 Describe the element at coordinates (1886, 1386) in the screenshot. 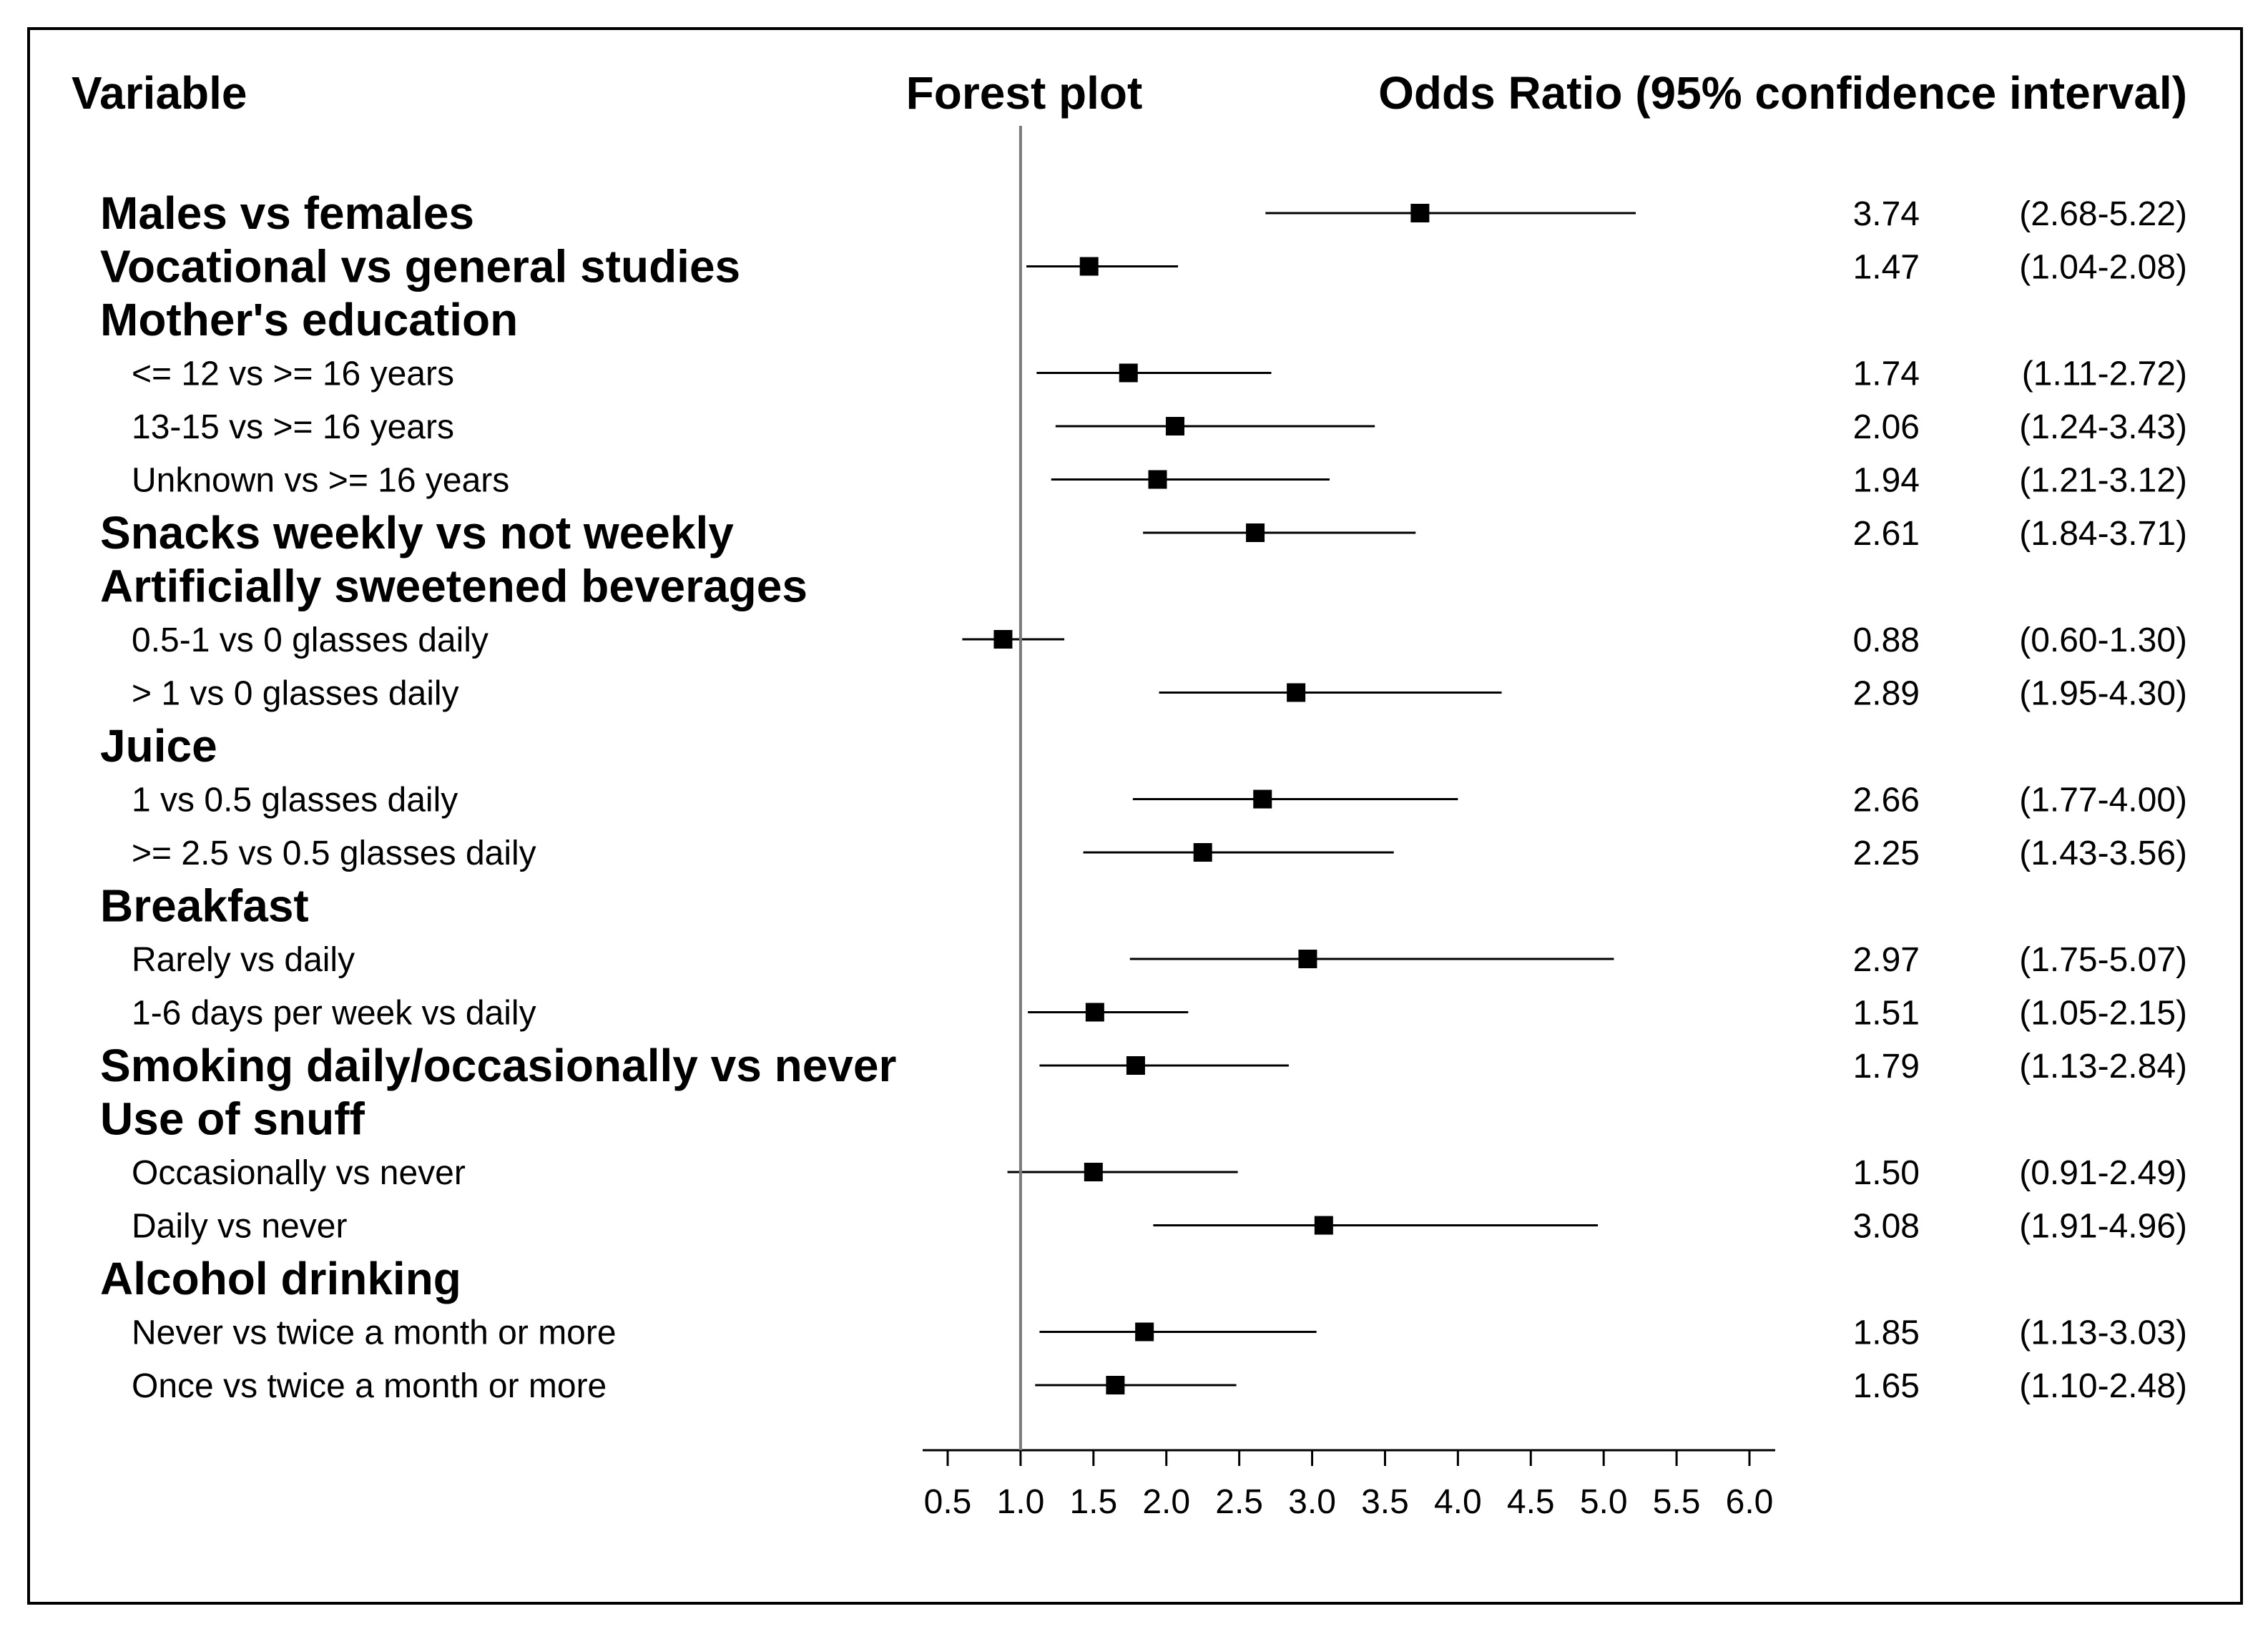

I see `or-value: 1.65` at that location.